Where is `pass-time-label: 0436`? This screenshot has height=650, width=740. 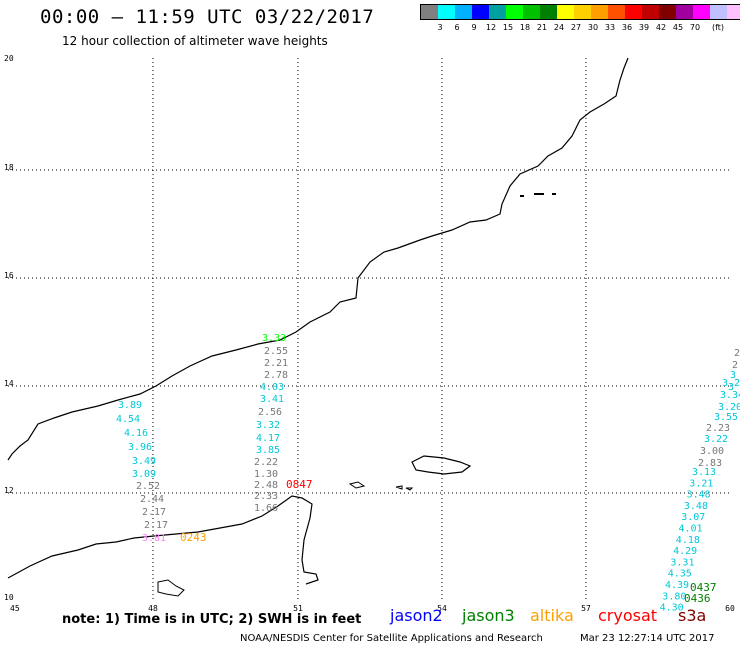
pass-time-label: 0436 is located at coordinates (697, 598).